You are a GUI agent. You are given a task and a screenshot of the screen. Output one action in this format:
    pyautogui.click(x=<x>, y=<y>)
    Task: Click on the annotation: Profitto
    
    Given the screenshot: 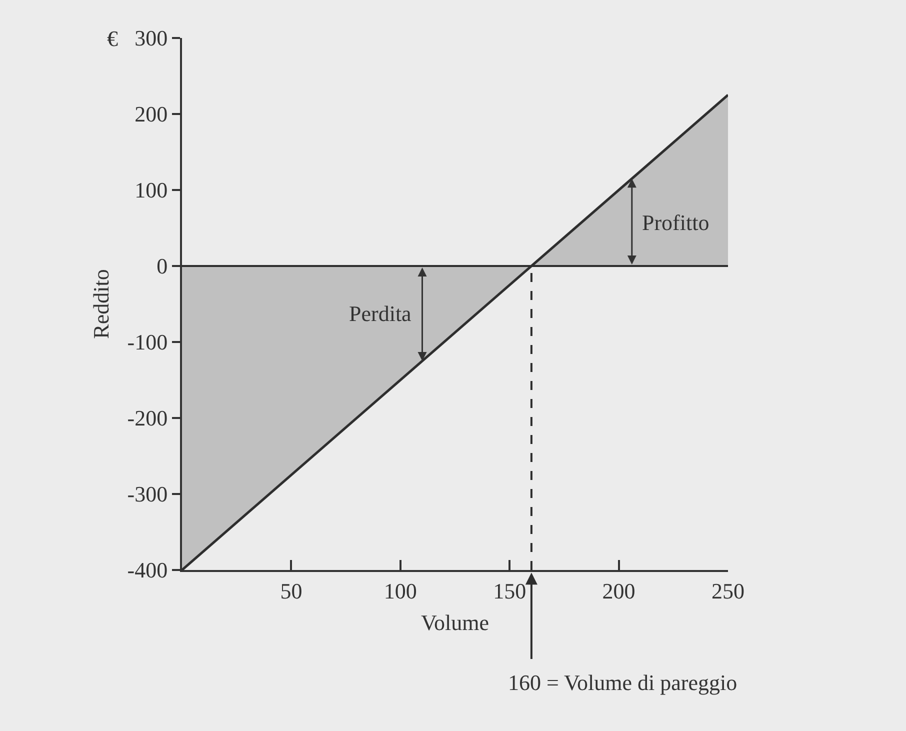 What is the action you would take?
    pyautogui.click(x=676, y=222)
    